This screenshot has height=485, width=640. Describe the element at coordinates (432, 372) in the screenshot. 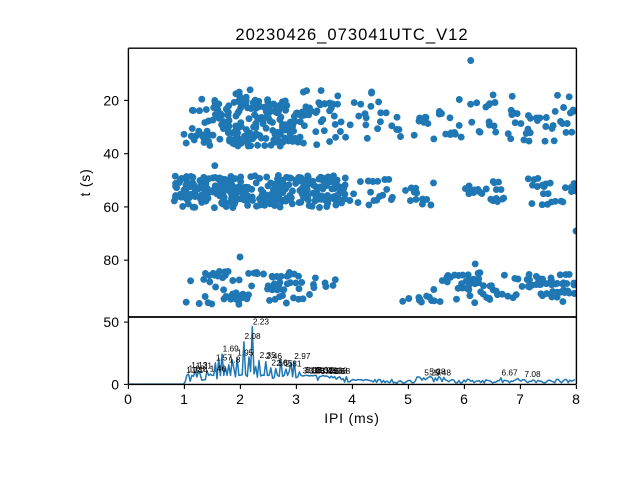

I see `svg-text: 5.29` at that location.